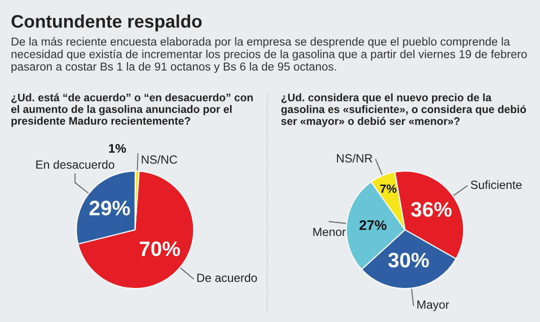 The image size is (540, 322). I want to click on data-label: 1%, so click(117, 148).